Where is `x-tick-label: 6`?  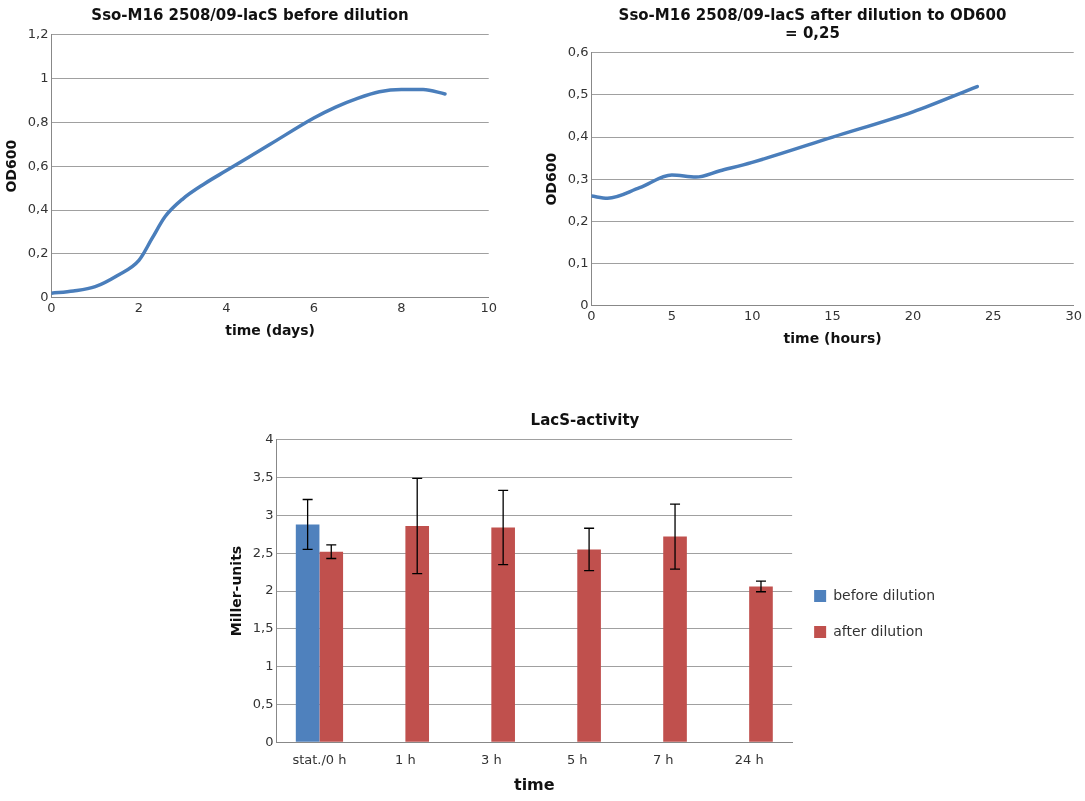
x-tick-label: 6 is located at coordinates (313, 307).